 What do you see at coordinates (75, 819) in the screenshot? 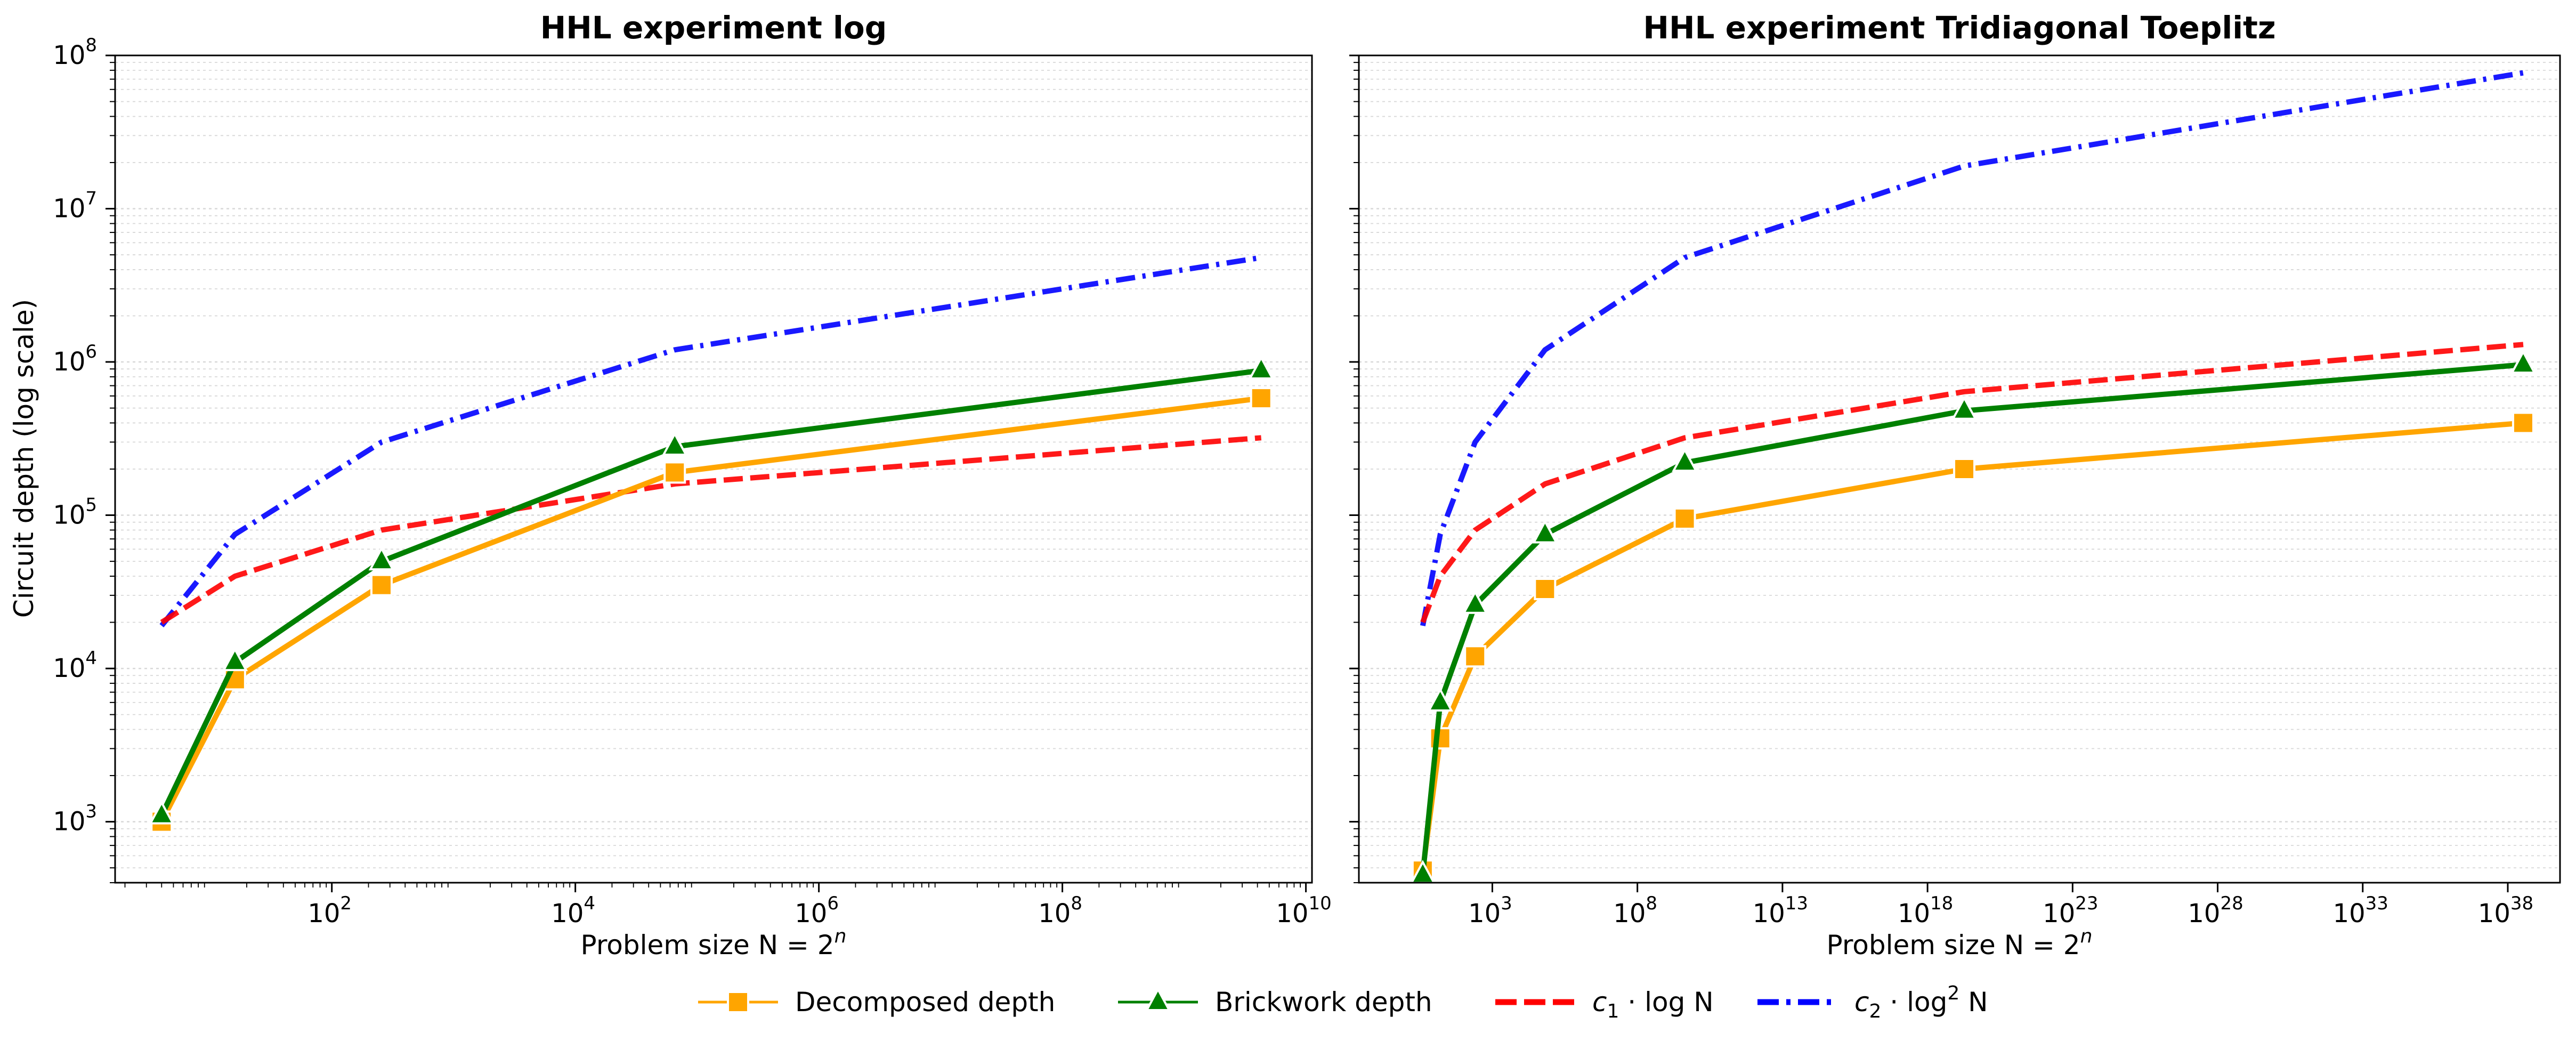
I see `y-tick-label: 10³` at bounding box center [75, 819].